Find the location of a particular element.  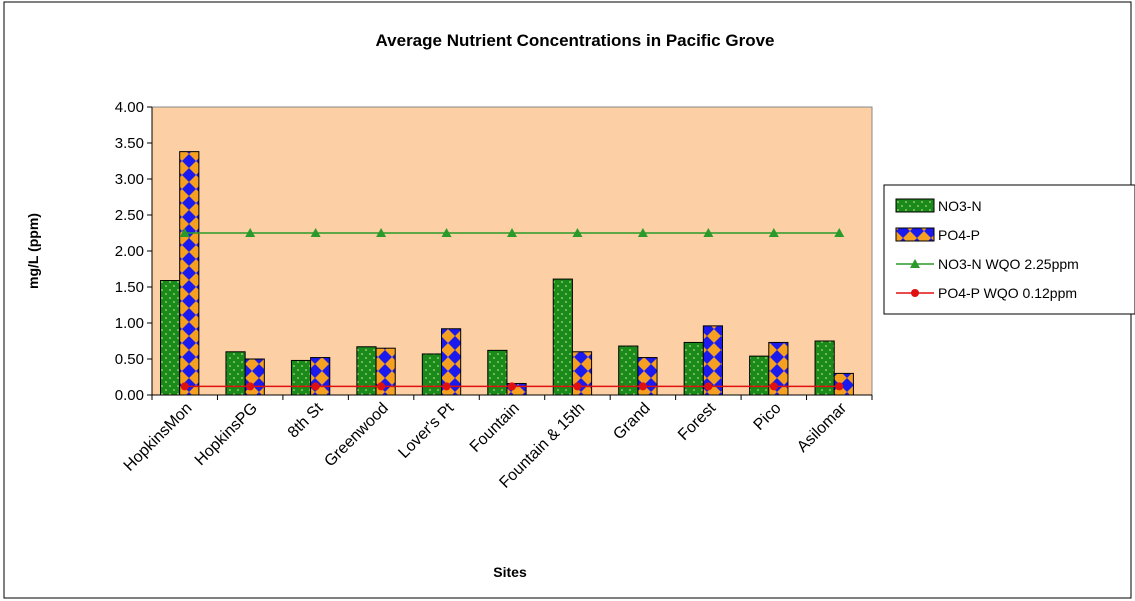

x-axis-title: Sites is located at coordinates (510, 572).